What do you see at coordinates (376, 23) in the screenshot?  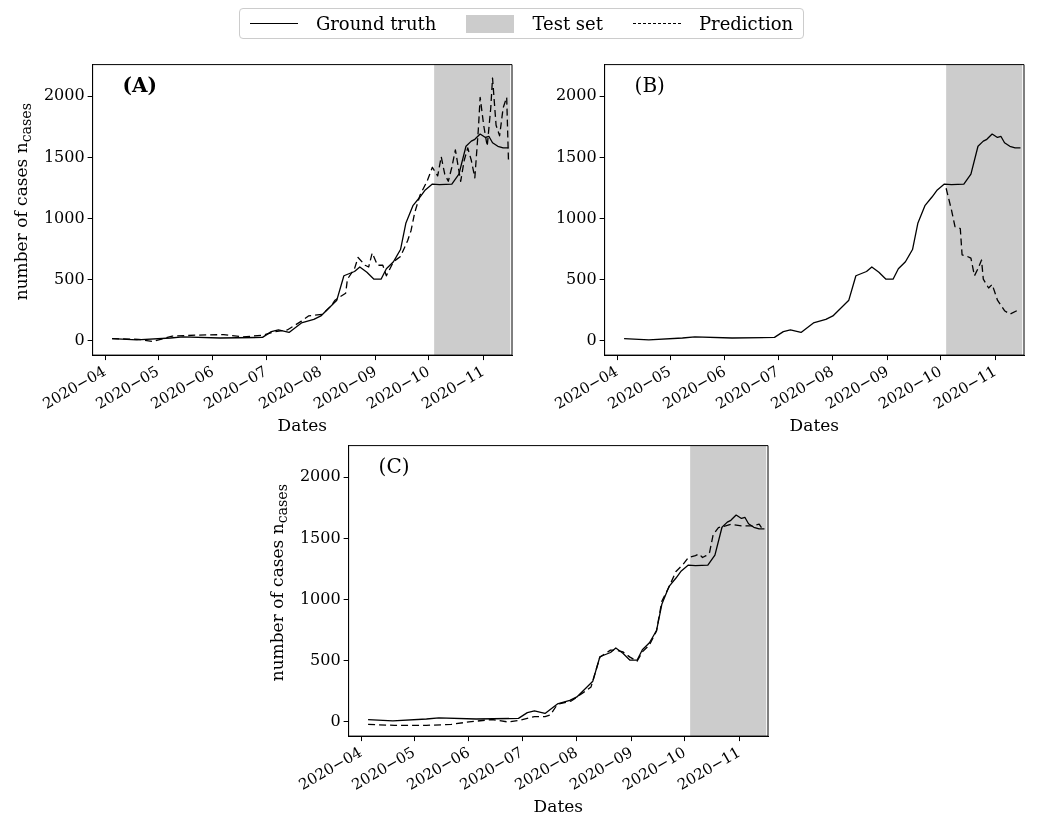 I see `legend-label: Ground truth` at bounding box center [376, 23].